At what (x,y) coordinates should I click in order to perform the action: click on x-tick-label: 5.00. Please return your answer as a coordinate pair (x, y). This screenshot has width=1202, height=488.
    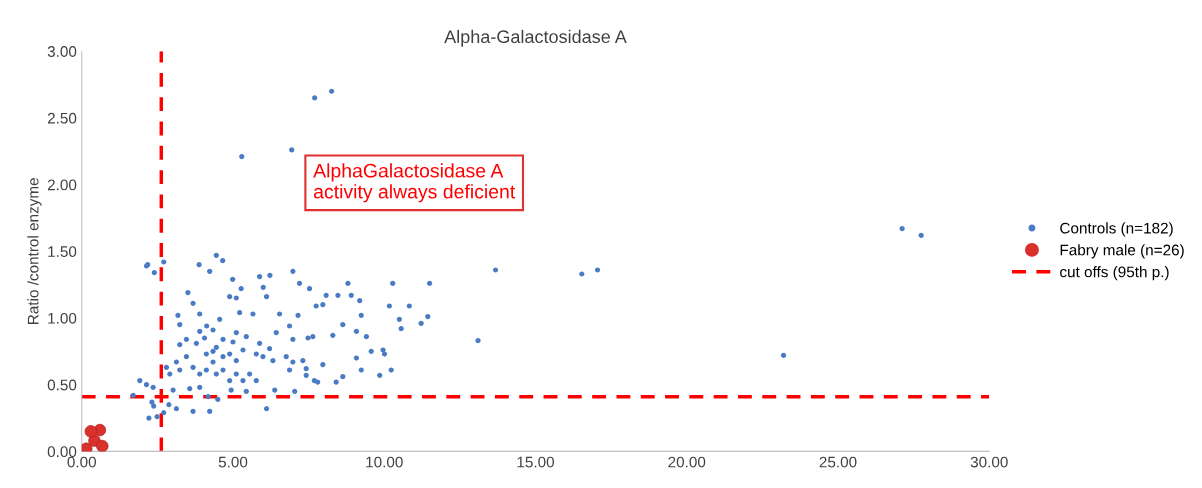
    Looking at the image, I should click on (233, 462).